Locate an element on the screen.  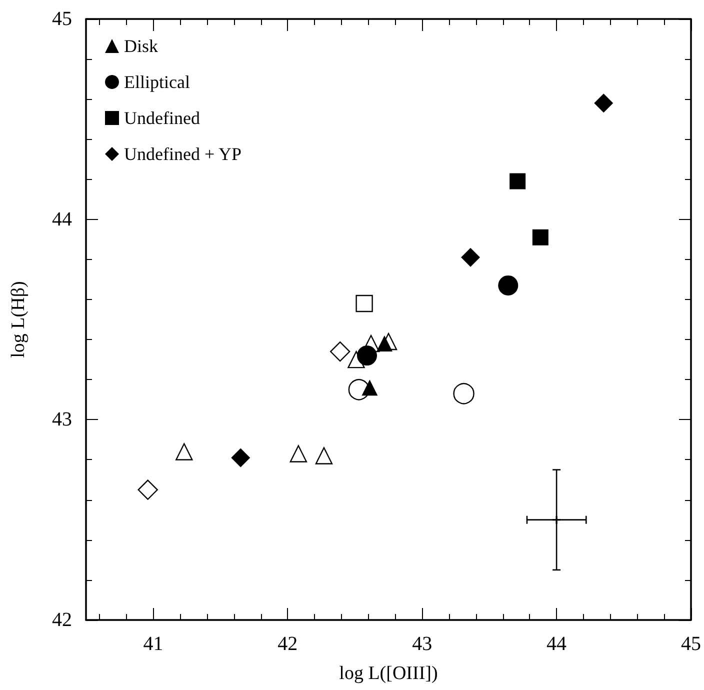
x-tick-label: 42 is located at coordinates (288, 644).